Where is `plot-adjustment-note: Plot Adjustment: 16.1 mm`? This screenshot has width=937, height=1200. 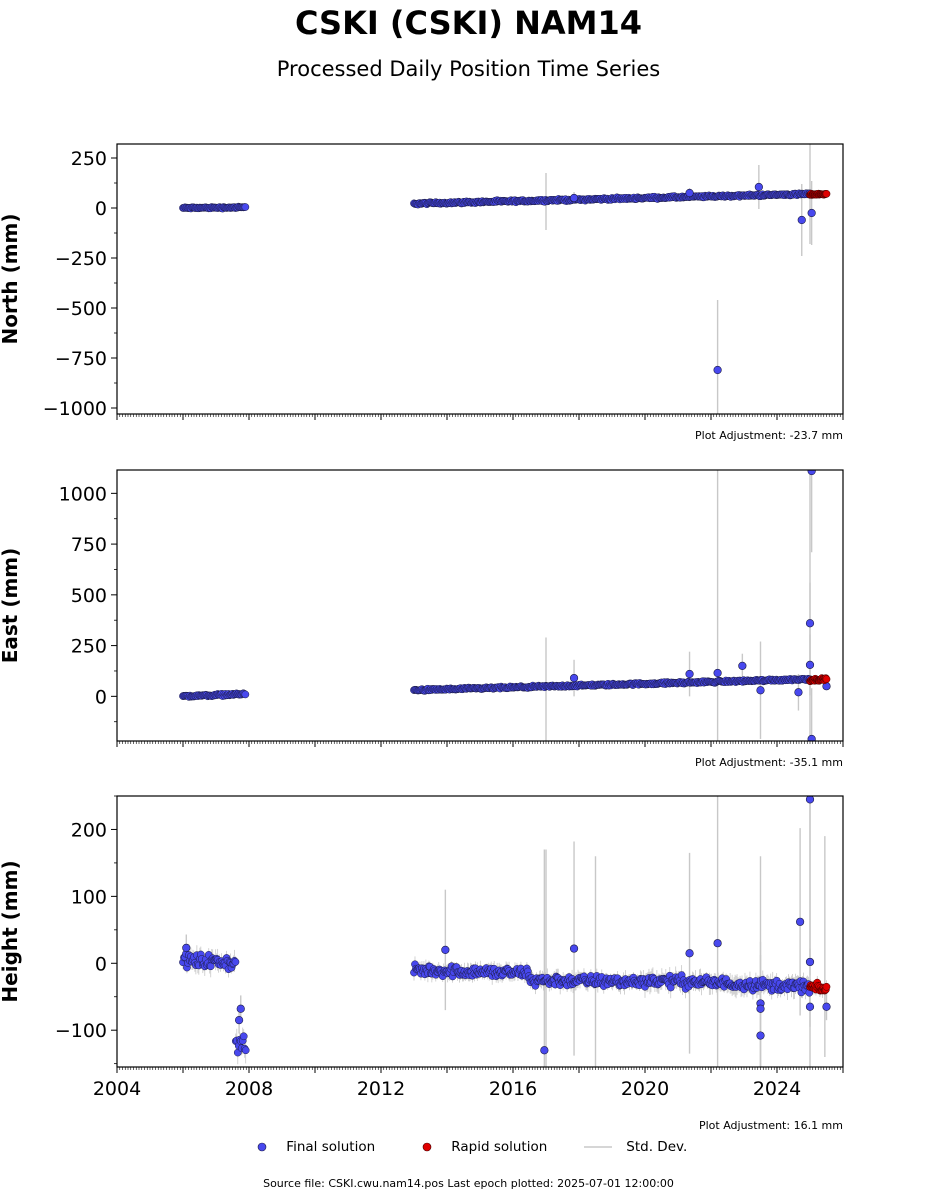
plot-adjustment-note: Plot Adjustment: 16.1 mm is located at coordinates (771, 1125).